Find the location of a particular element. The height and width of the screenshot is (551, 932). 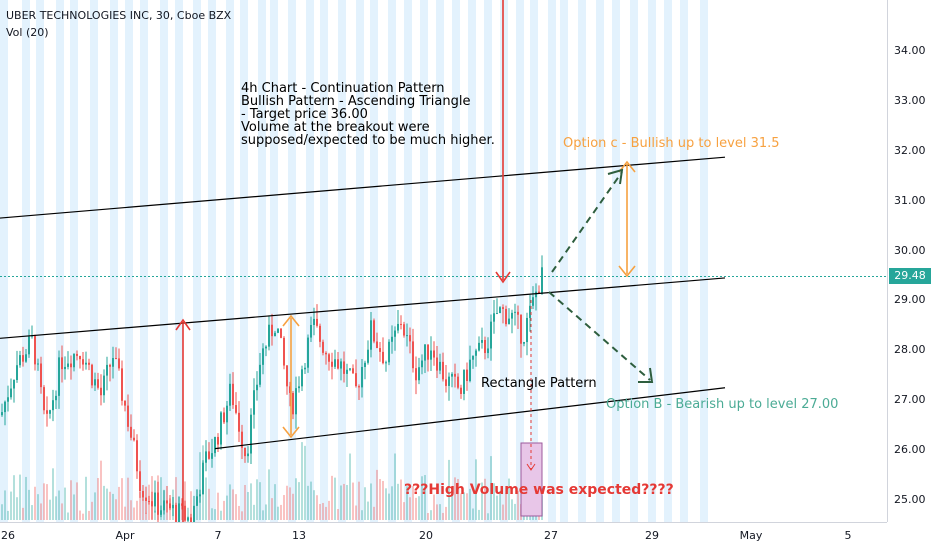

orange-range-arrow-right-bottom is located at coordinates (627, 271).